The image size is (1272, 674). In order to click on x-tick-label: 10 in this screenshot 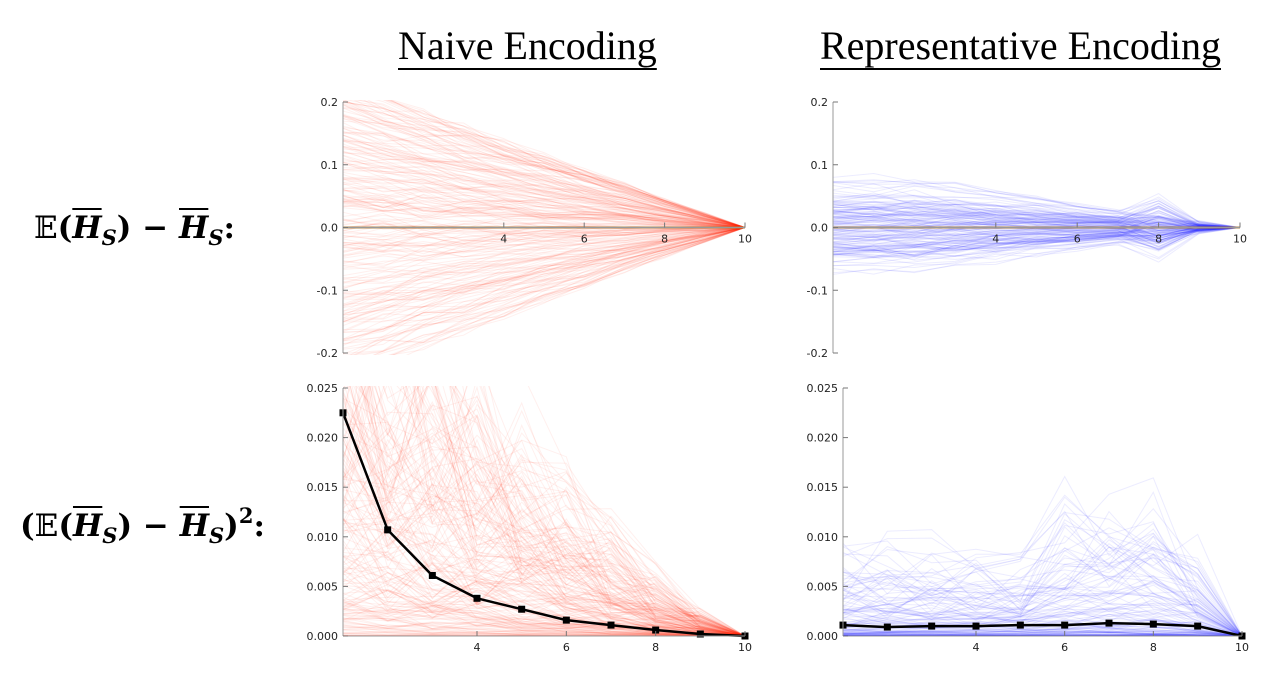, I will do `click(745, 239)`.